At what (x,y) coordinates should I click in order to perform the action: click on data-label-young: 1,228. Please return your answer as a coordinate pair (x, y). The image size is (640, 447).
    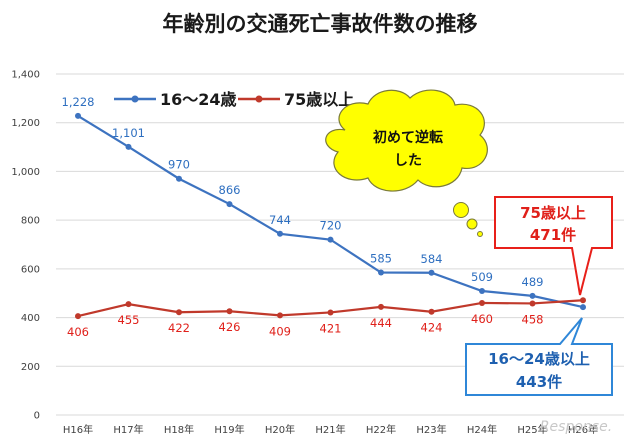
    Looking at the image, I should click on (78, 102).